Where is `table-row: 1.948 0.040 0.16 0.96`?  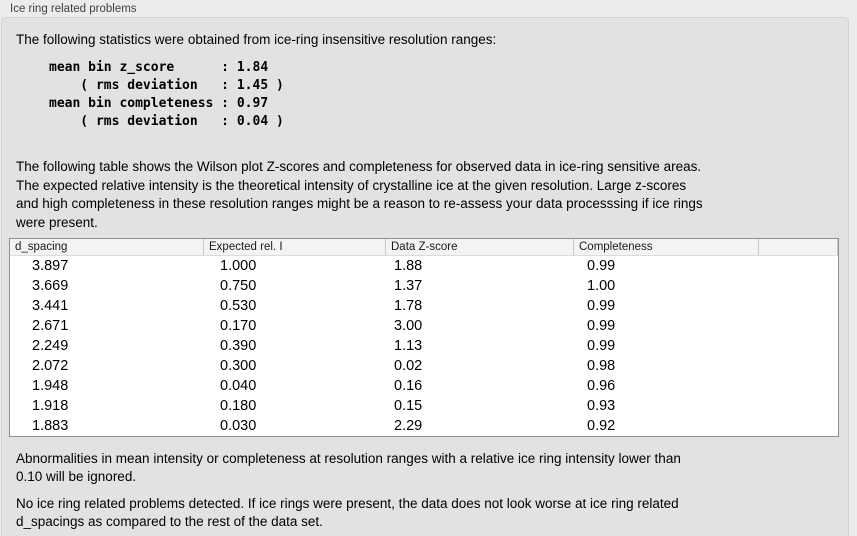 table-row: 1.948 0.040 0.16 0.96 is located at coordinates (424, 386).